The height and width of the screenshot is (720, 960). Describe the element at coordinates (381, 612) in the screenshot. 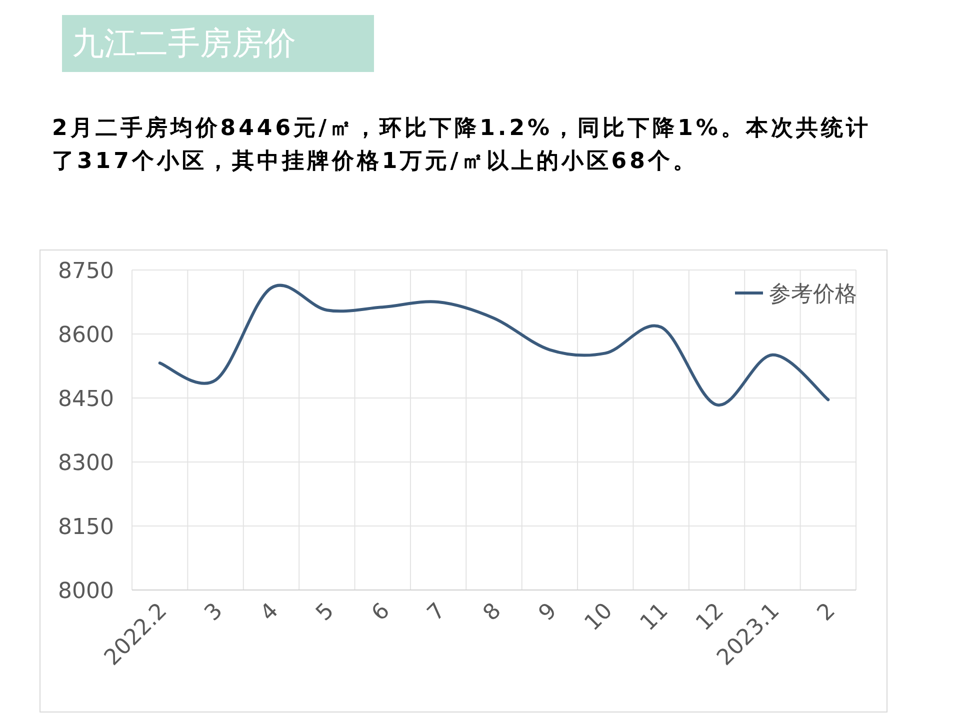

I see `x-tick-label: 6` at that location.